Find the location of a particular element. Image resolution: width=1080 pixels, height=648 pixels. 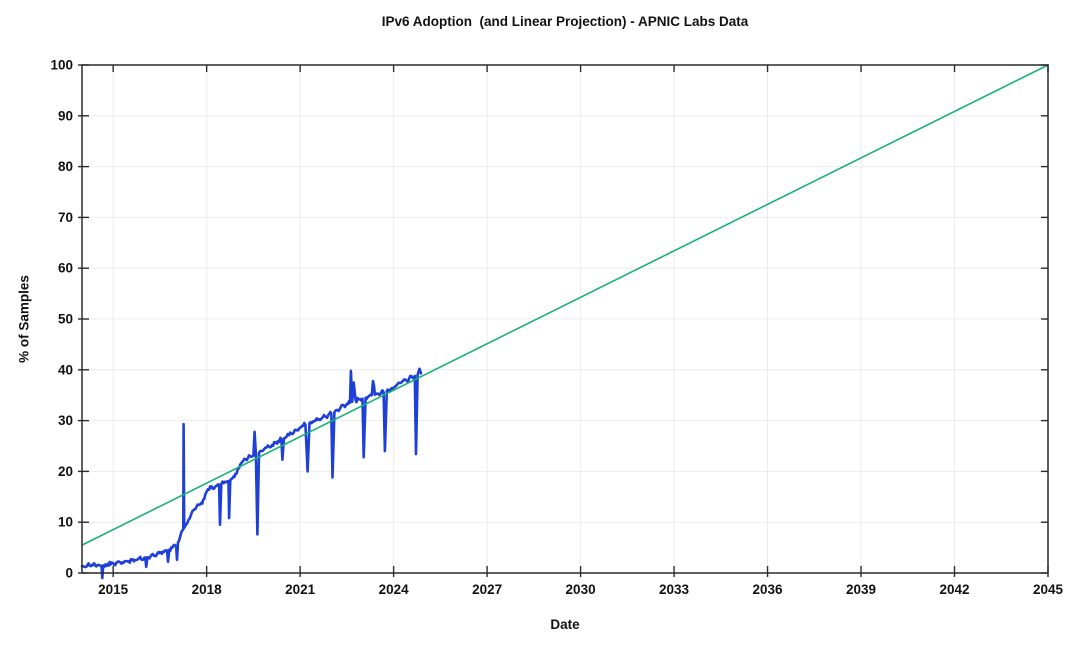

y-tick-label: 90 is located at coordinates (65, 115).